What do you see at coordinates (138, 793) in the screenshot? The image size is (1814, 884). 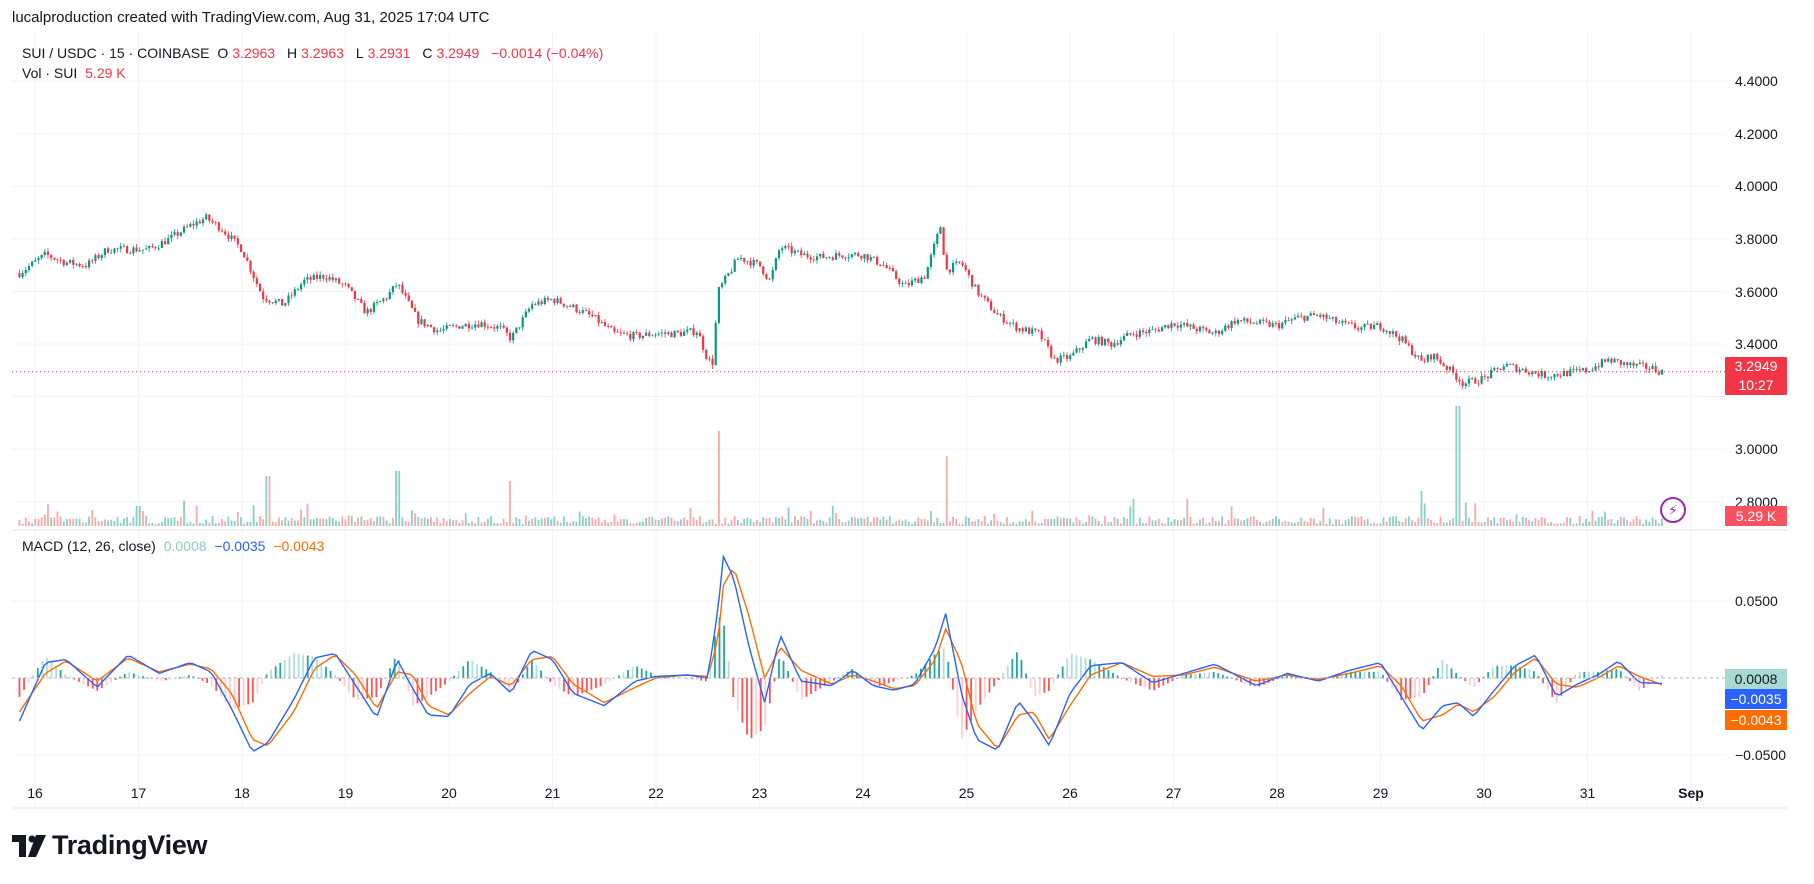 I see `date-tick-label: 17` at bounding box center [138, 793].